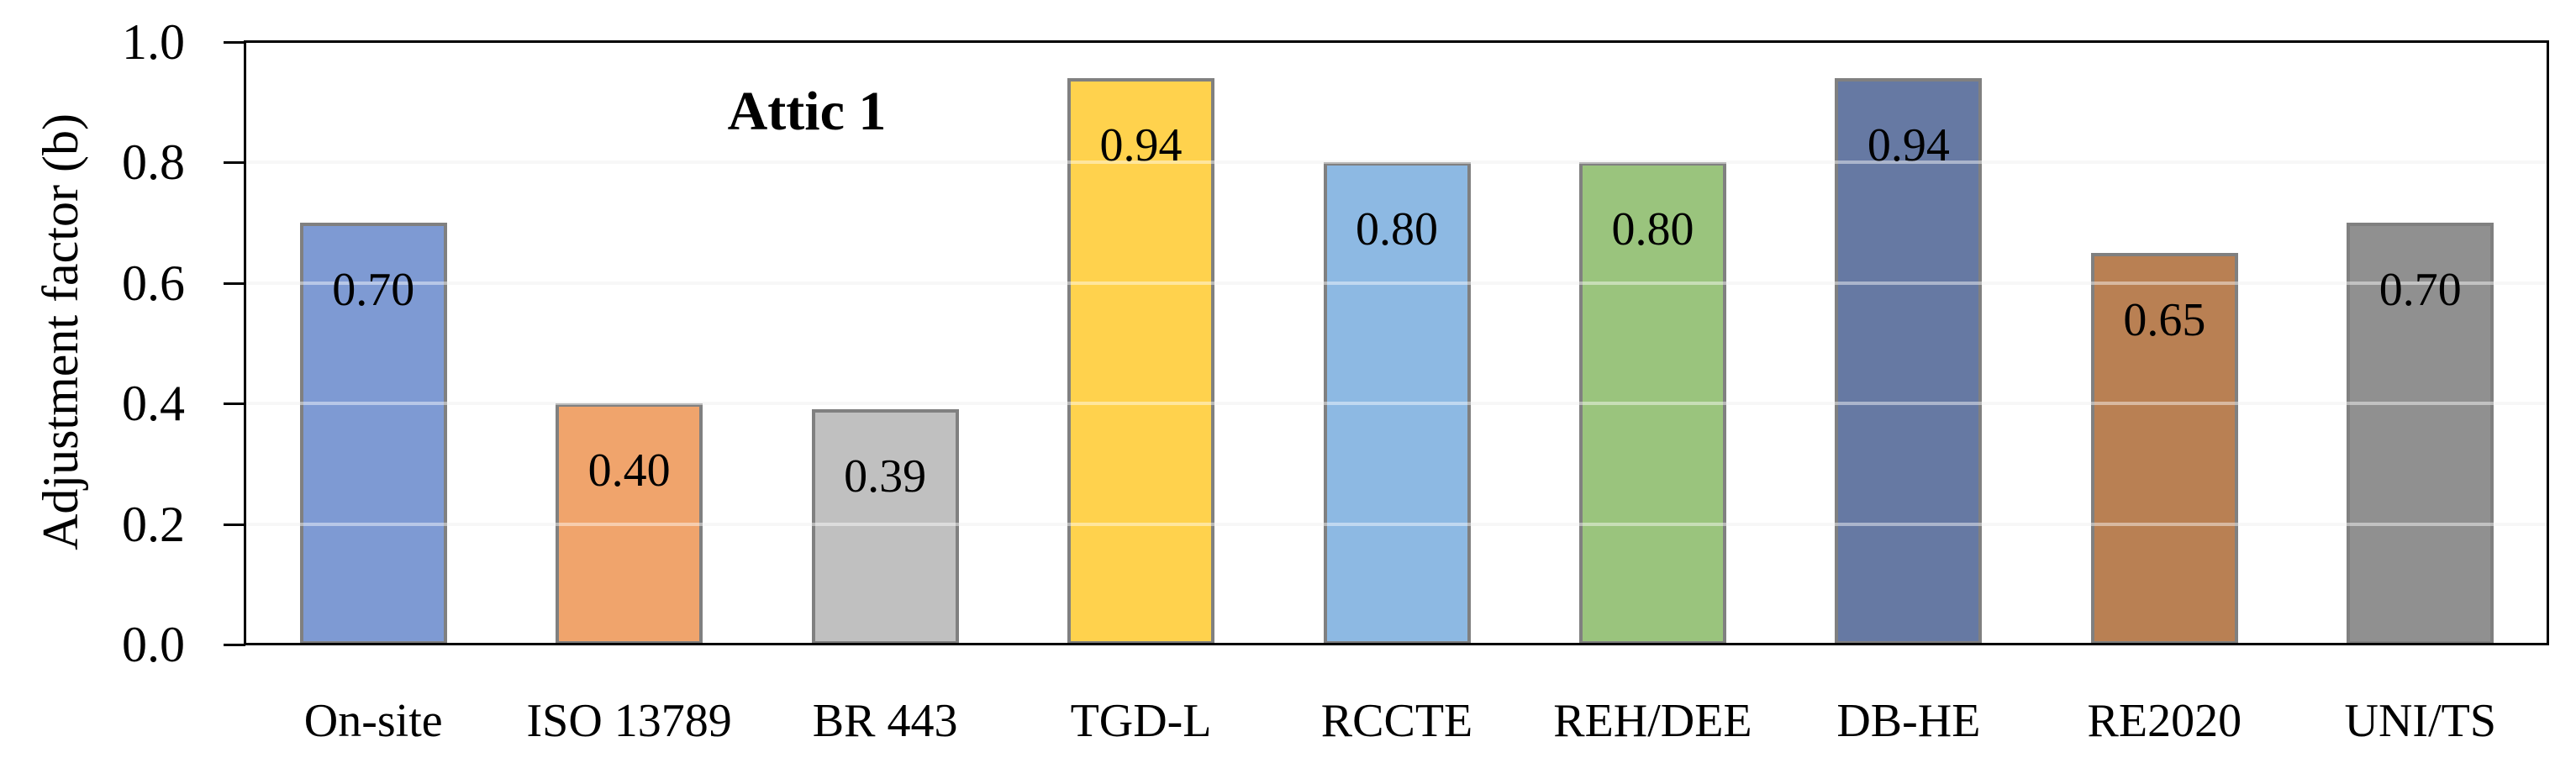 Image resolution: width=2576 pixels, height=763 pixels. What do you see at coordinates (1141, 721) in the screenshot?
I see `category-label: TGD-L` at bounding box center [1141, 721].